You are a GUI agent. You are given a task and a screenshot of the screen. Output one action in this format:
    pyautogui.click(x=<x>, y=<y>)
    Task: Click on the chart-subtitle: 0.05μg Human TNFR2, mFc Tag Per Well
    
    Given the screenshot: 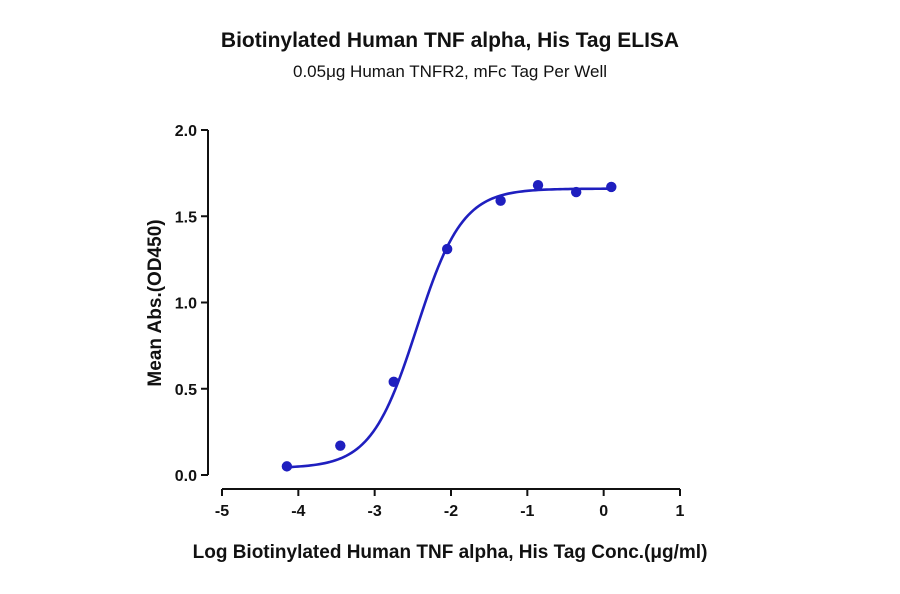 What is the action you would take?
    pyautogui.click(x=450, y=71)
    